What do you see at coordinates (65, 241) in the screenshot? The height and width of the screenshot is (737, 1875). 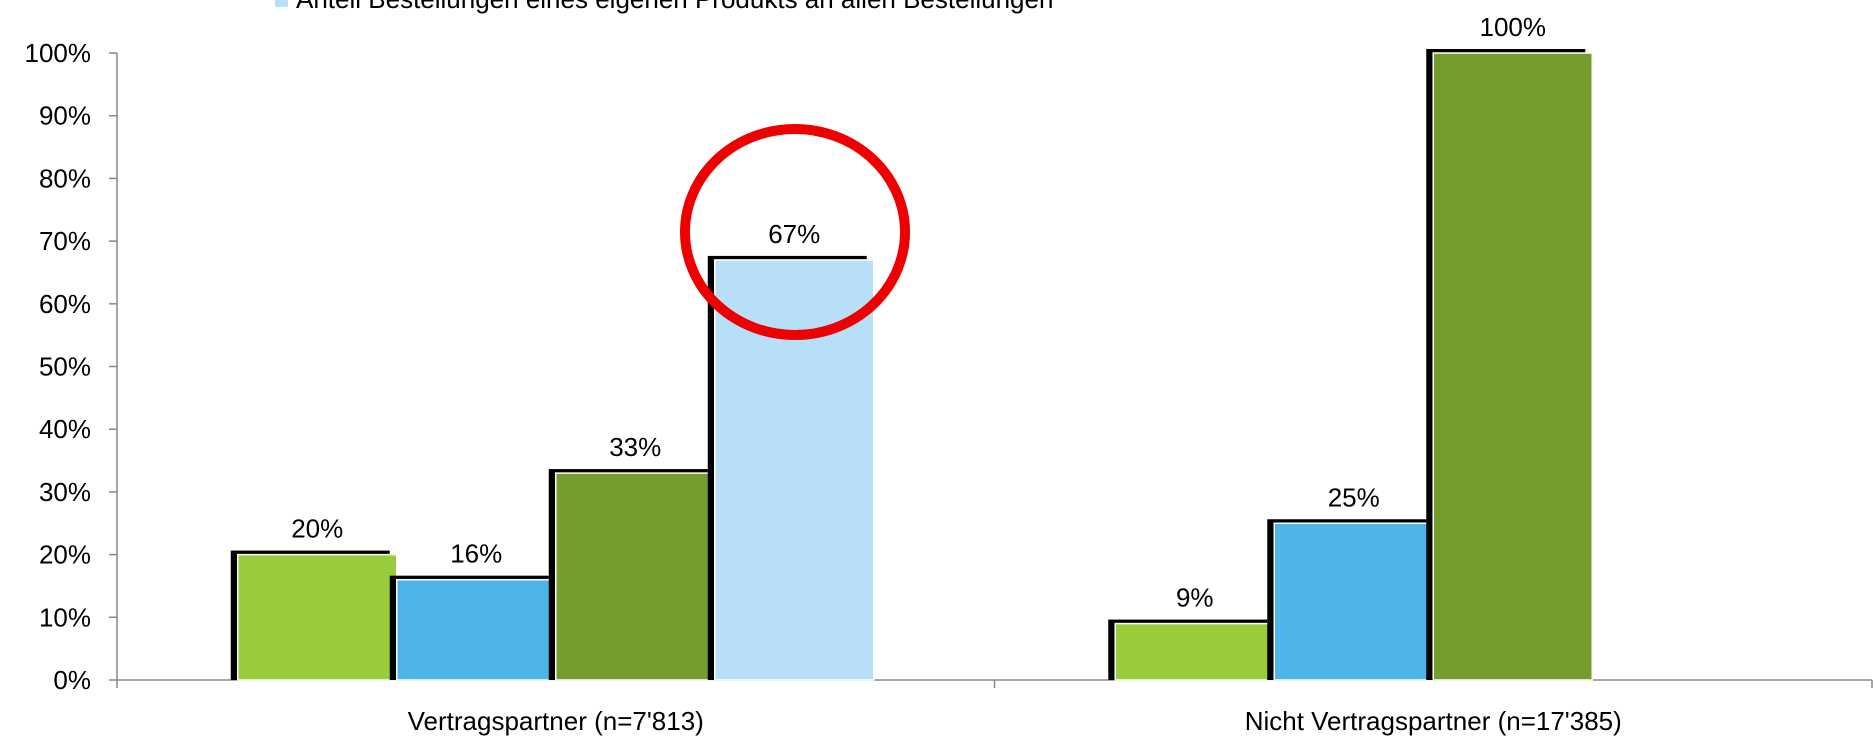 I see `y-tick-label: 70%` at bounding box center [65, 241].